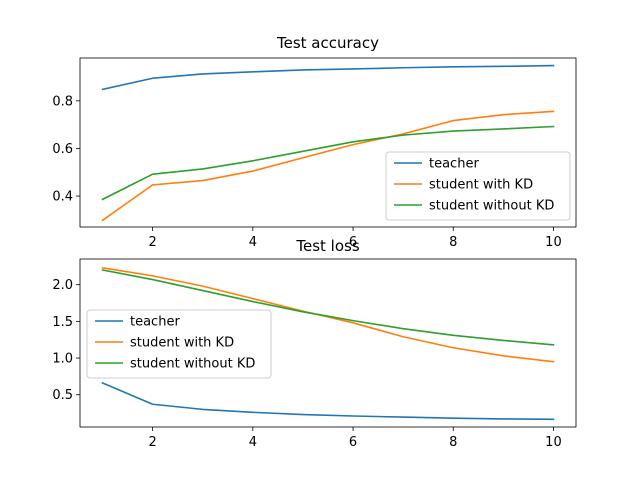  What do you see at coordinates (62, 101) in the screenshot?
I see `y-tick-label: 0.8` at bounding box center [62, 101].